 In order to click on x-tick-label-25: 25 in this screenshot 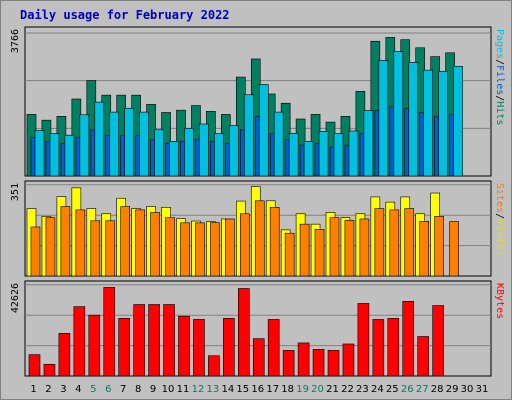, I will do `click(392, 389)`.